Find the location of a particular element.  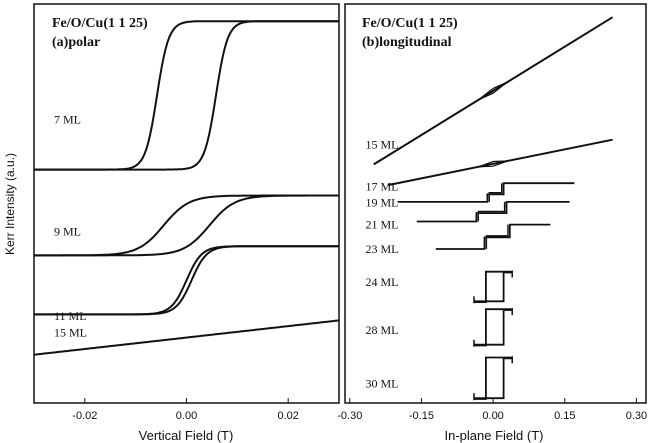

panel-b-subtitle: (b)longitudinal is located at coordinates (407, 42).